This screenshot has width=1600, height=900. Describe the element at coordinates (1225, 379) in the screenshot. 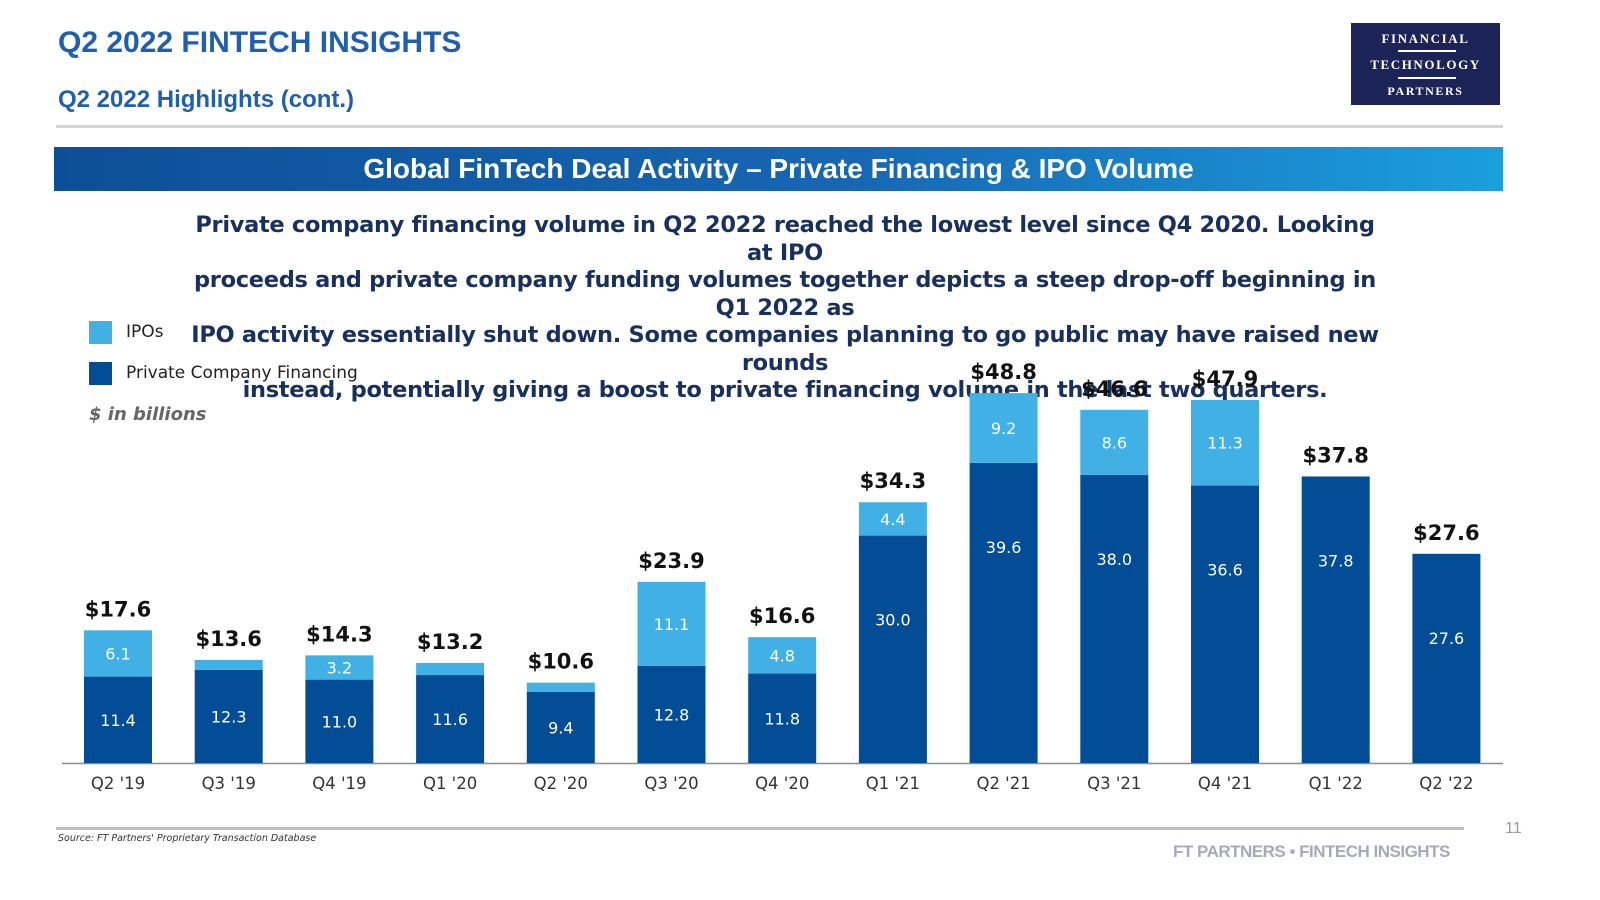

I see `total-label: $47.9` at that location.